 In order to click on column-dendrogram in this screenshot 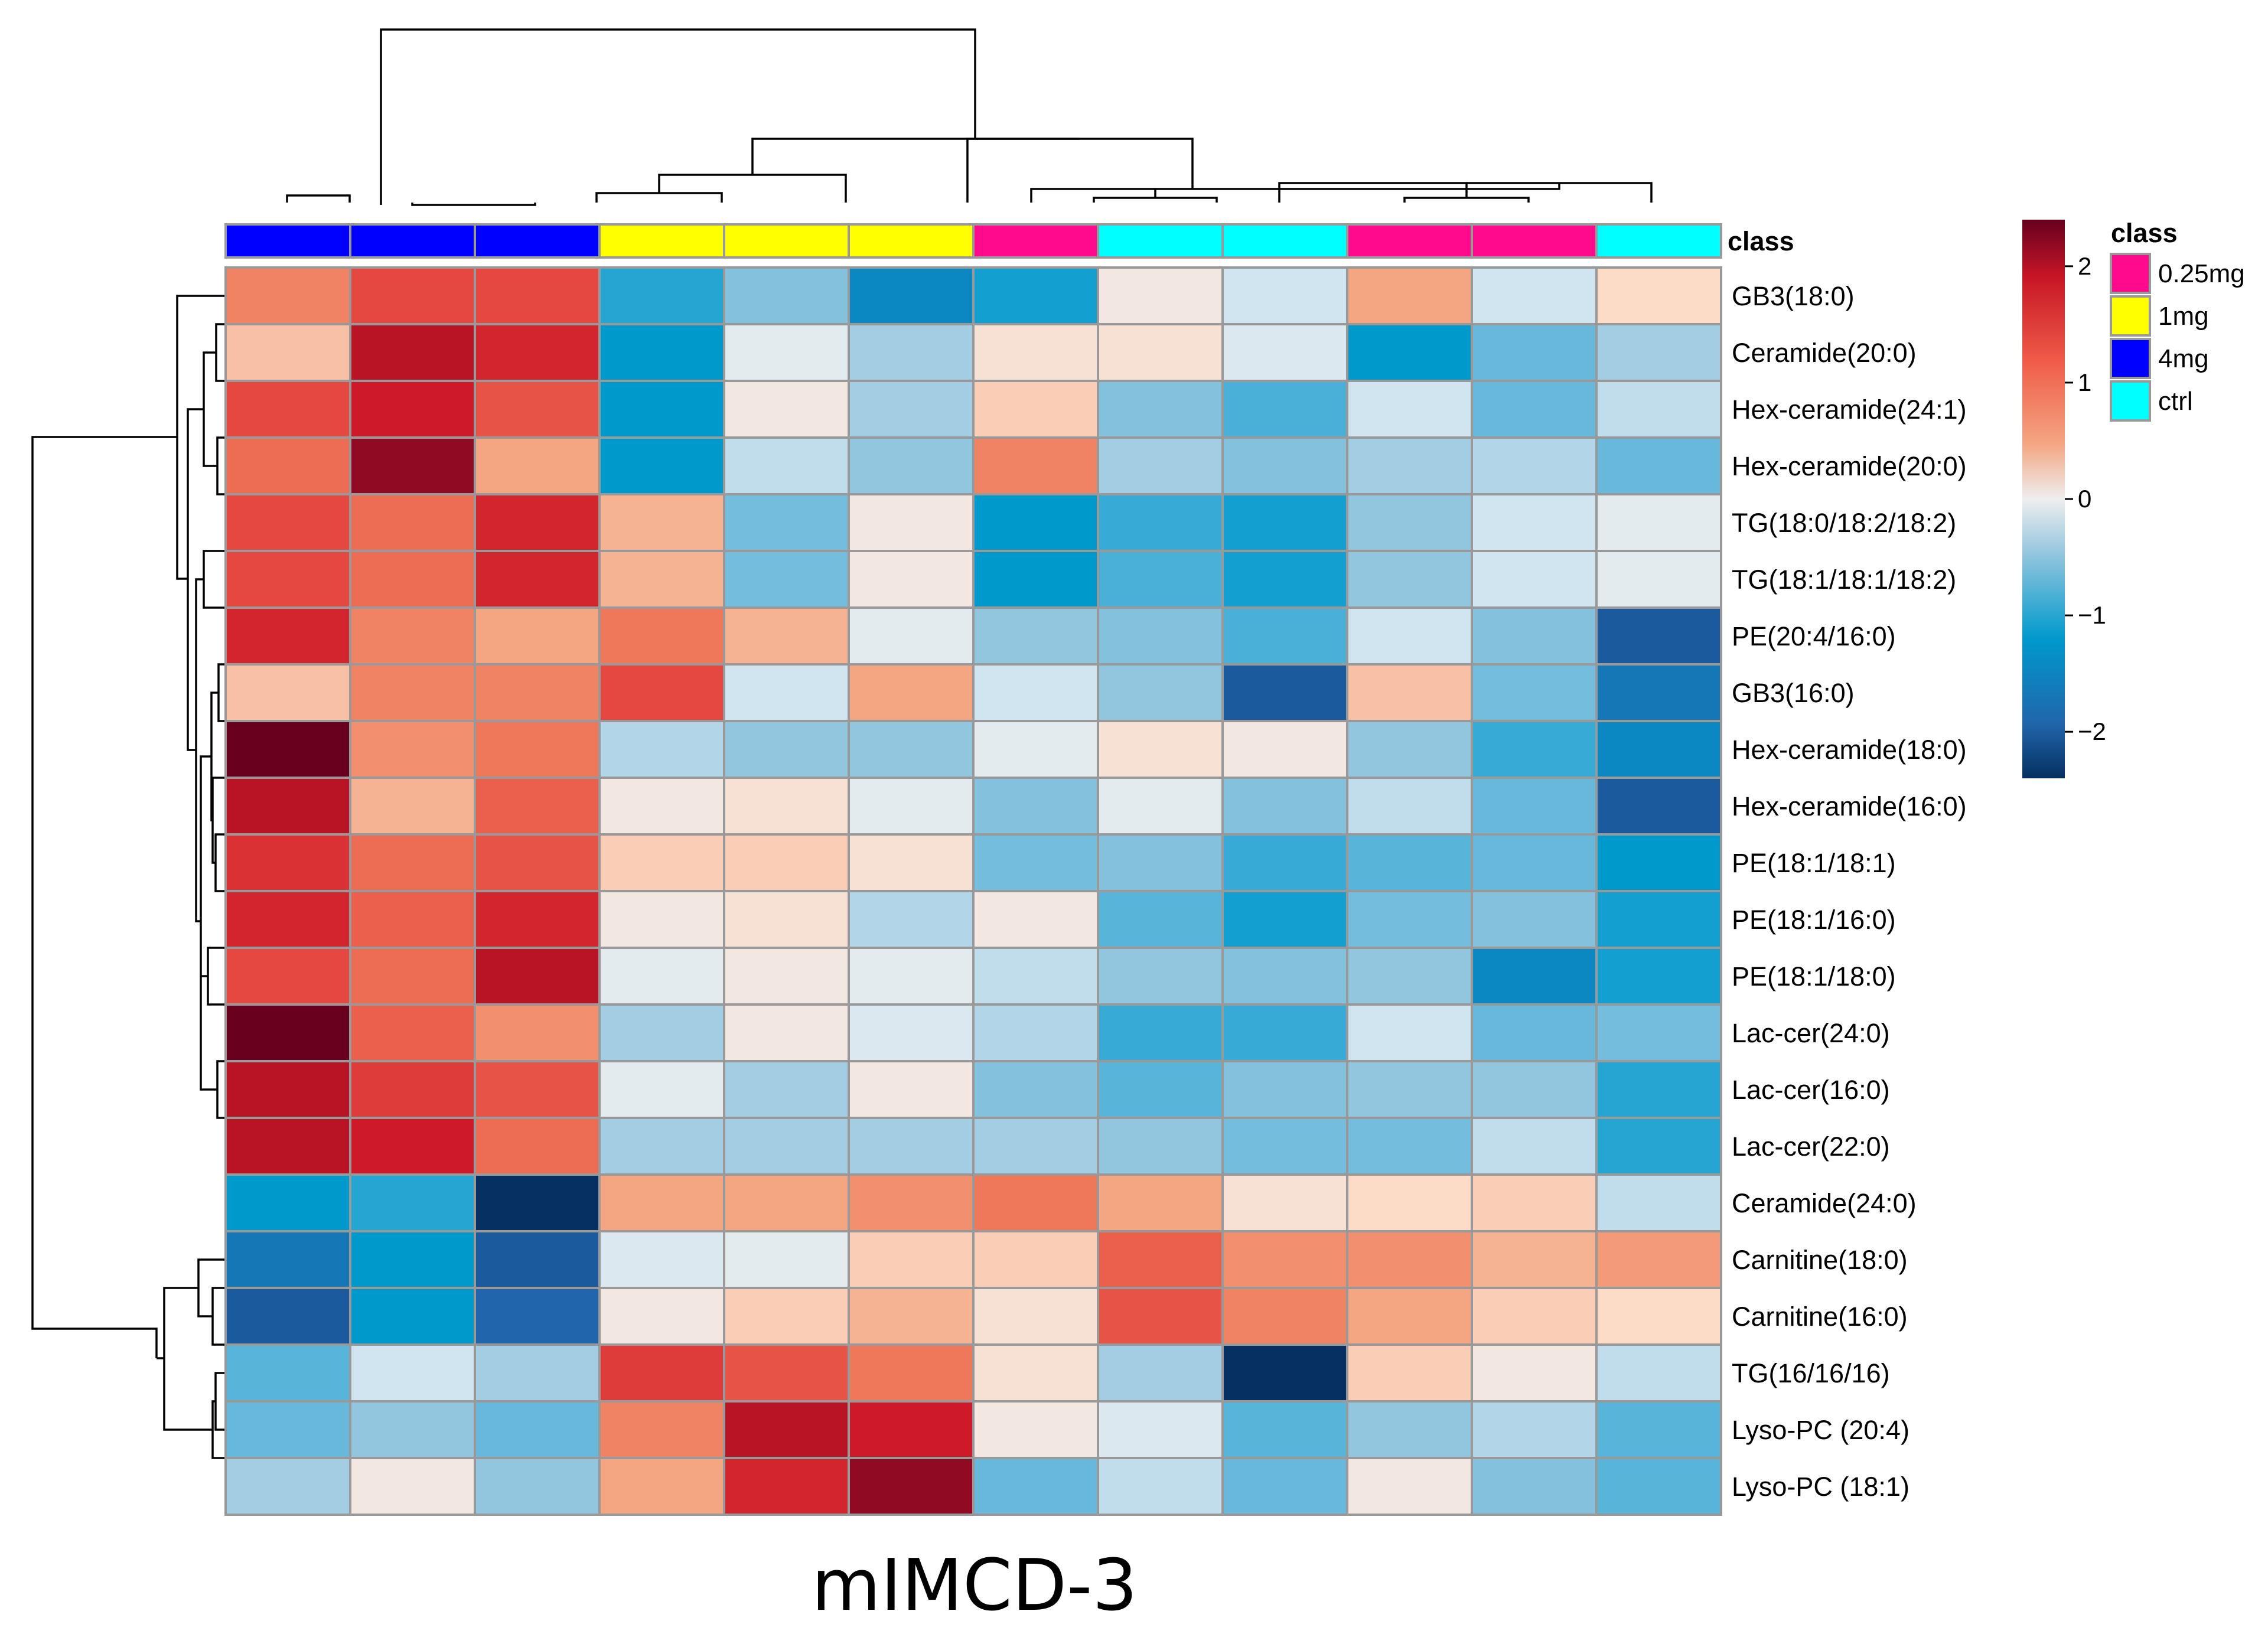, I will do `click(969, 117)`.